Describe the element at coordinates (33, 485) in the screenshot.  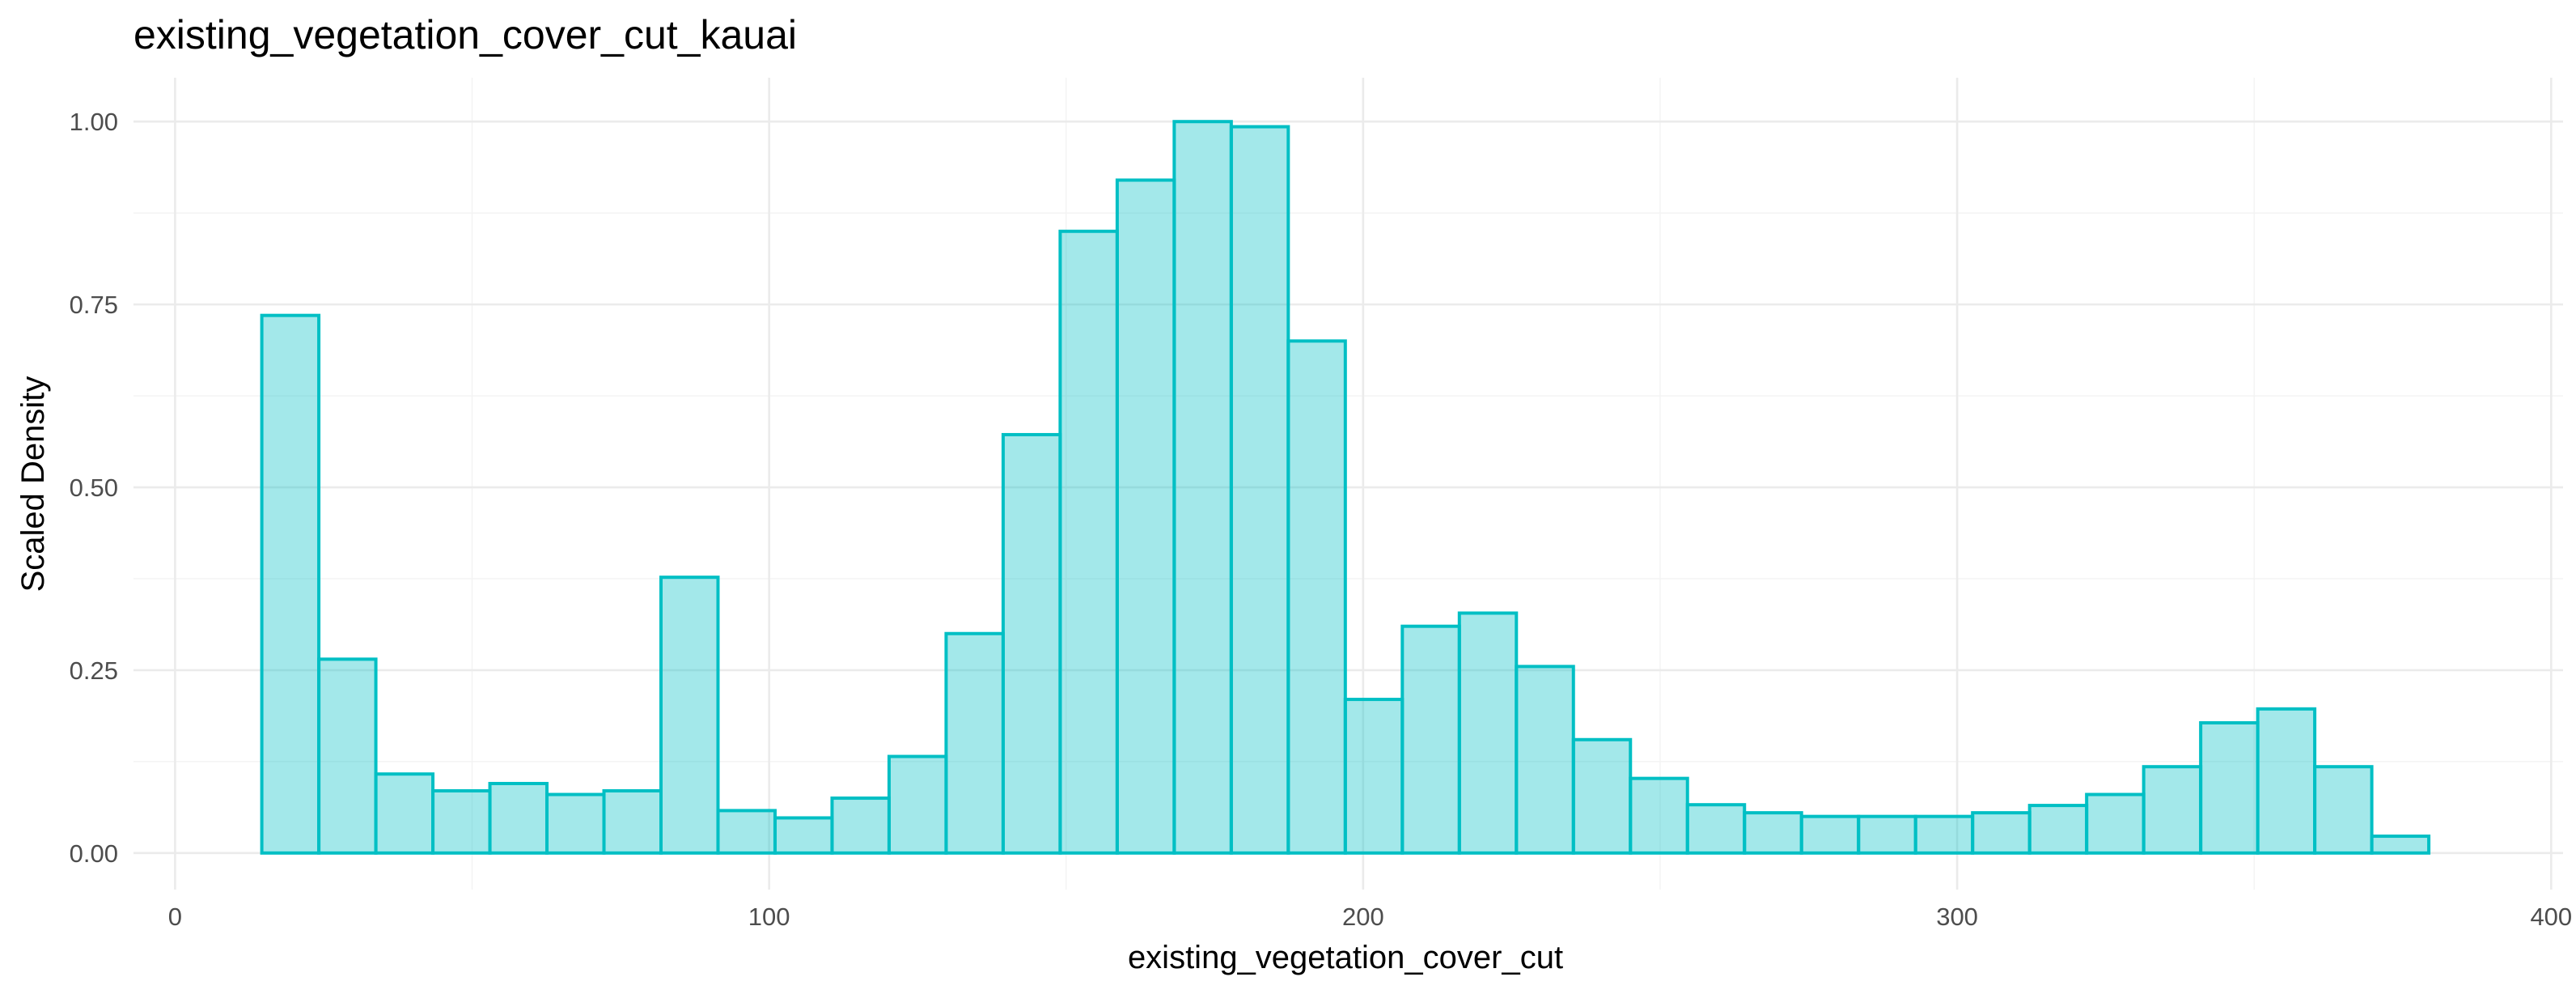
I see `y-axis-title: Scaled Density` at that location.